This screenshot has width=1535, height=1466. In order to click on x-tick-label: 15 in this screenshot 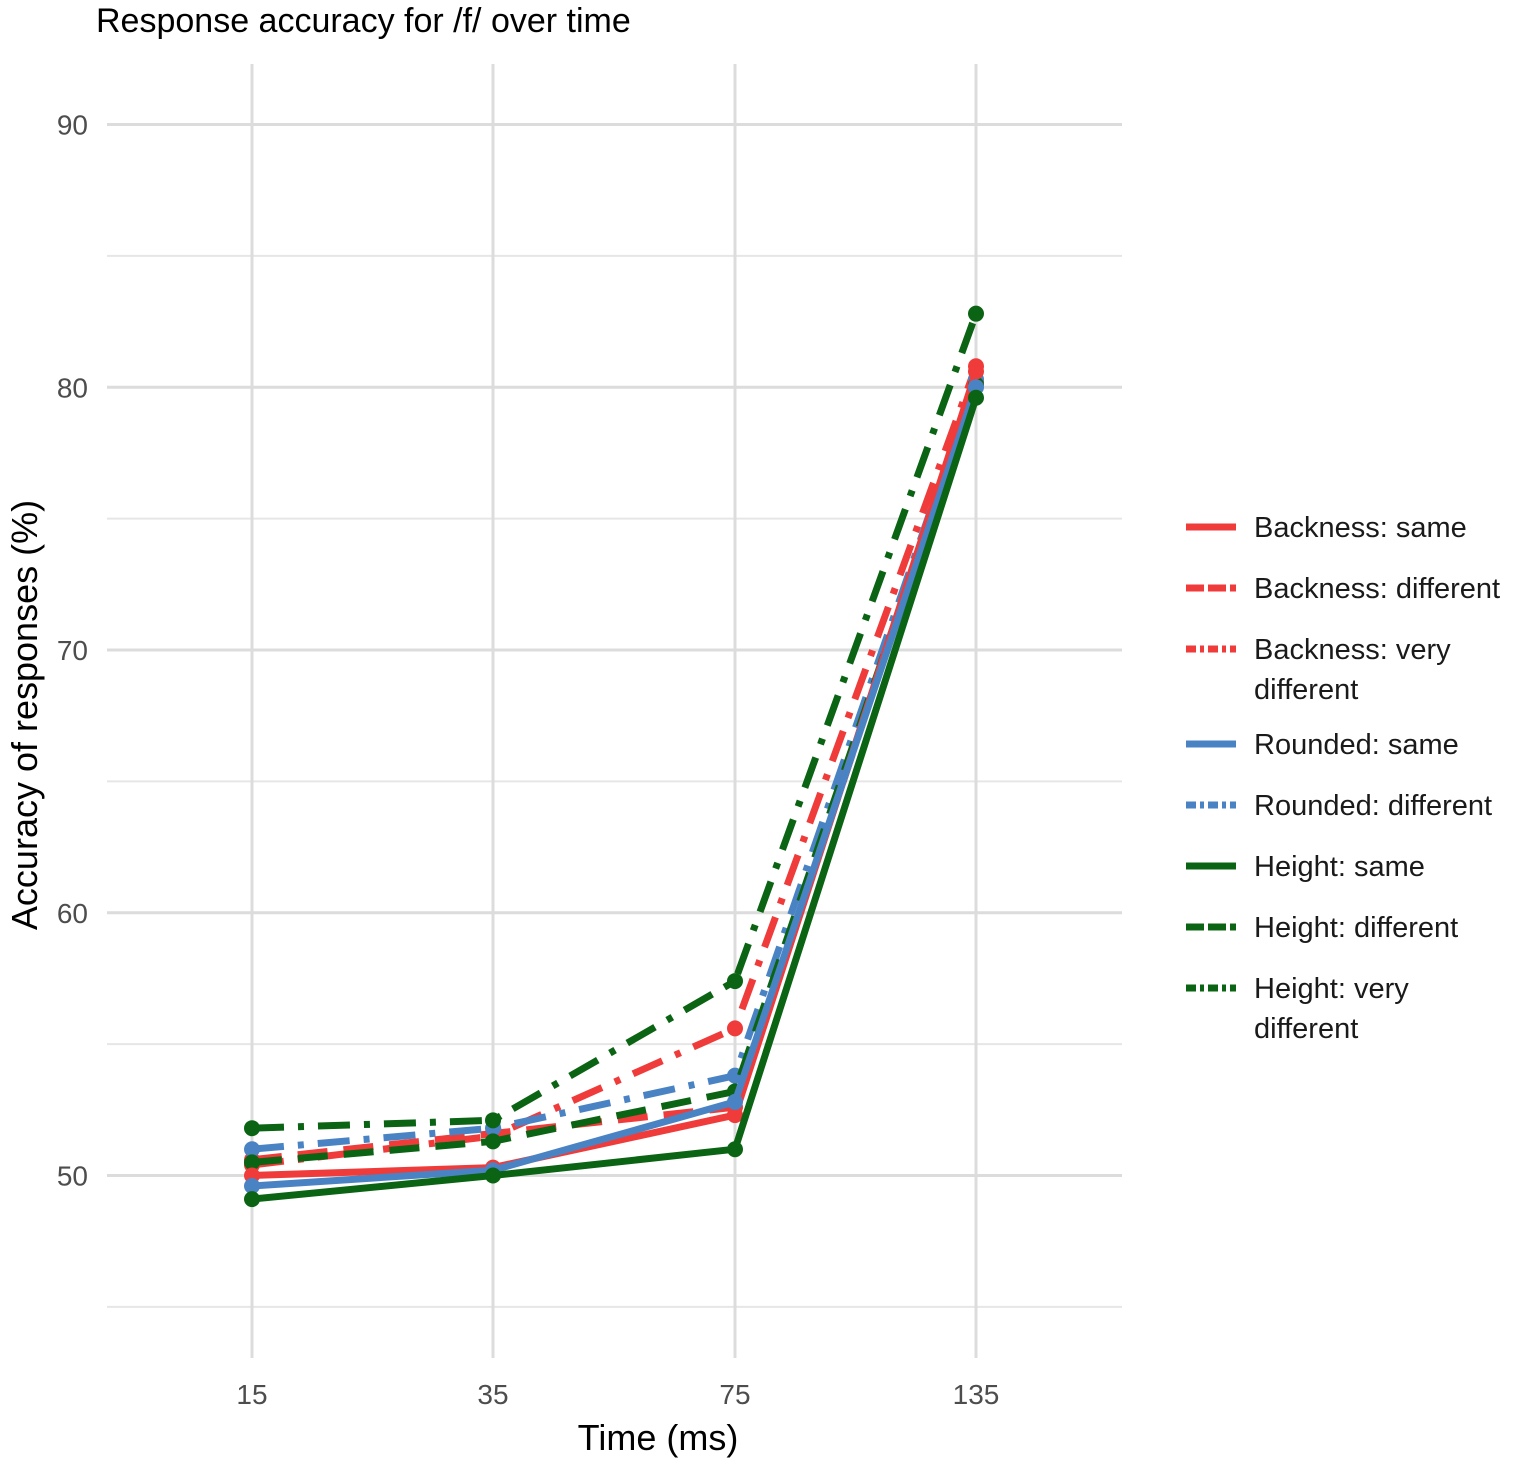, I will do `click(251, 1394)`.